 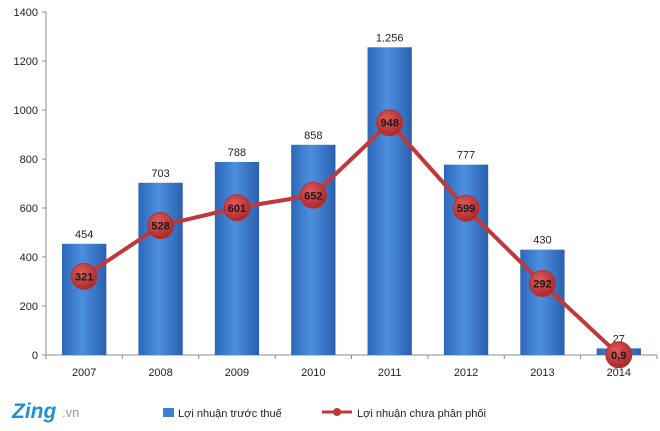 I want to click on x-tick-label: 2009, so click(x=237, y=373).